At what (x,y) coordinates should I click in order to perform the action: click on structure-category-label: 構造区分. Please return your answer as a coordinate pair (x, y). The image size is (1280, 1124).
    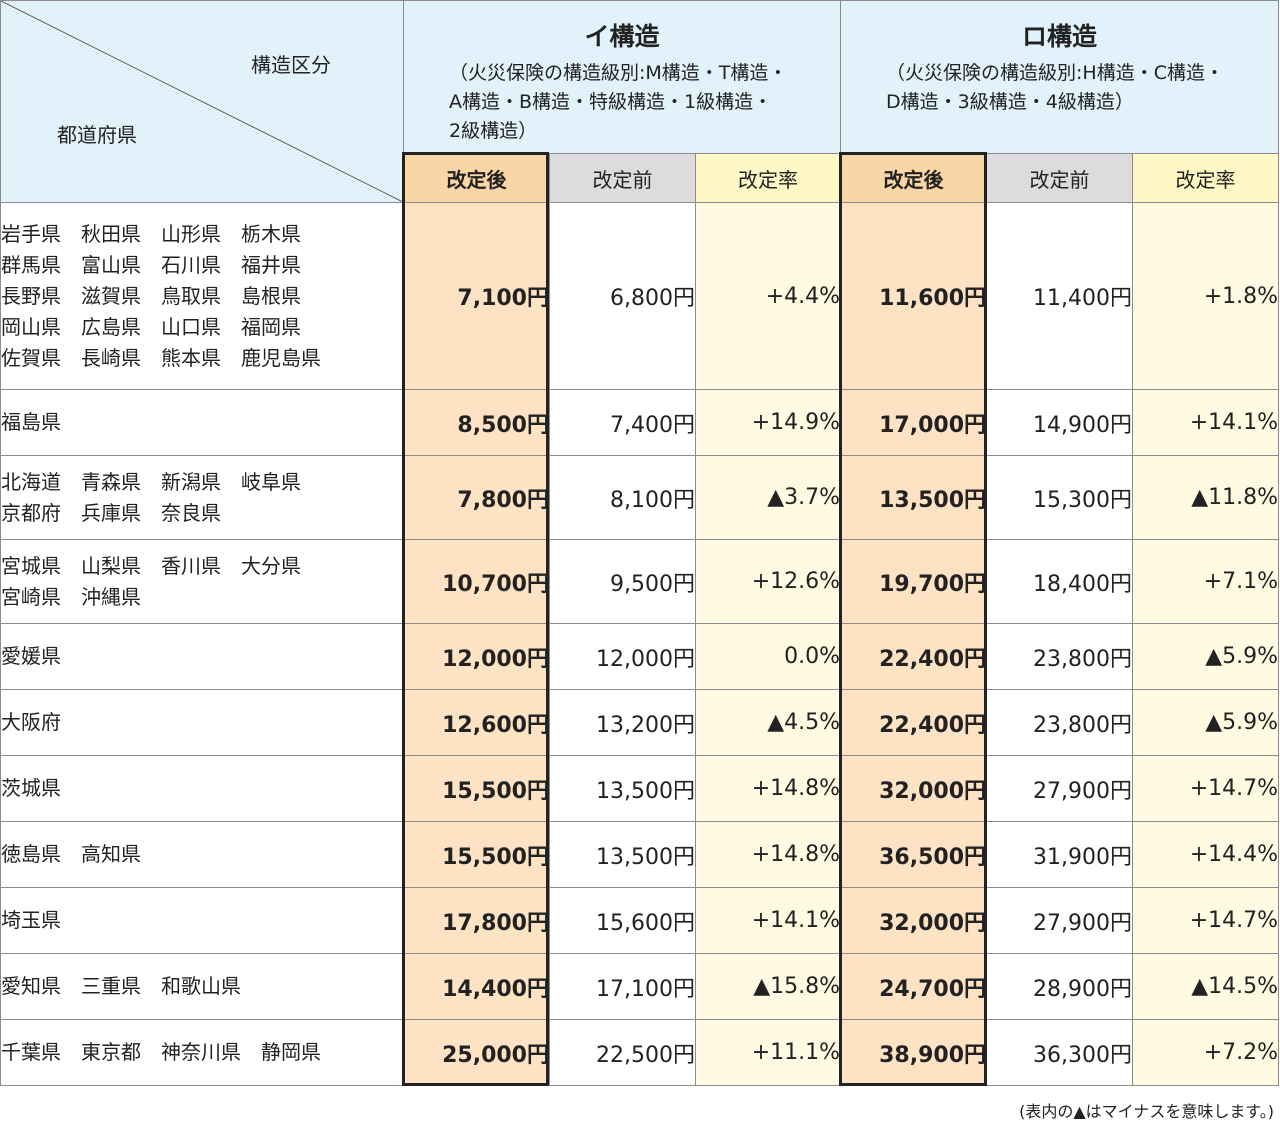
    Looking at the image, I should click on (291, 65).